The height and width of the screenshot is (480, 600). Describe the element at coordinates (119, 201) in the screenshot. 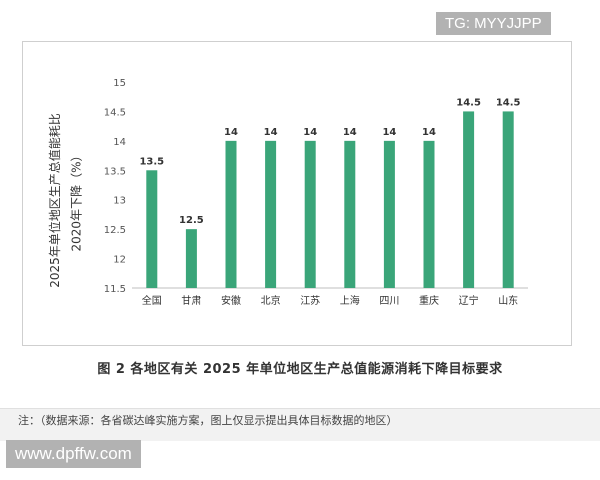

I see `y-tick-label: 13` at that location.